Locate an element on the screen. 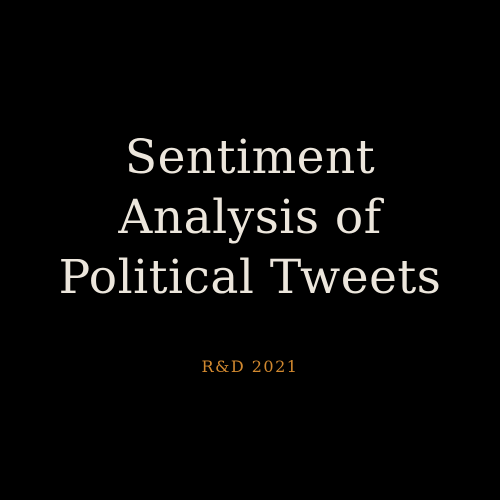  cover-subtitle: R&D 2021 is located at coordinates (250, 366).